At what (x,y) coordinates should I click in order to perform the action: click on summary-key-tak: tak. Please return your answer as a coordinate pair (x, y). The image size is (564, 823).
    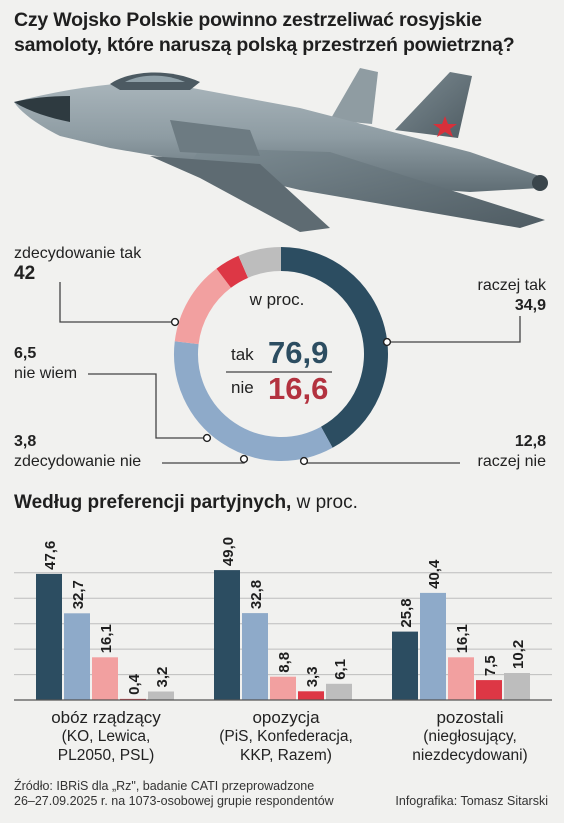
    Looking at the image, I should click on (242, 354).